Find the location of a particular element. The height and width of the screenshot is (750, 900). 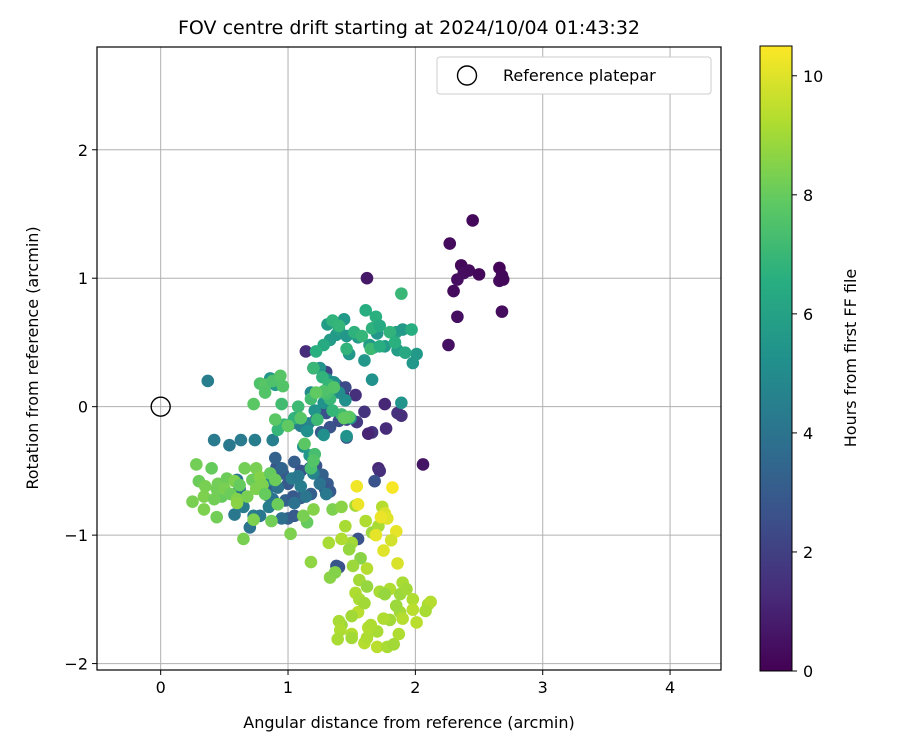

colorbar-tick-label: 2 is located at coordinates (808, 552).